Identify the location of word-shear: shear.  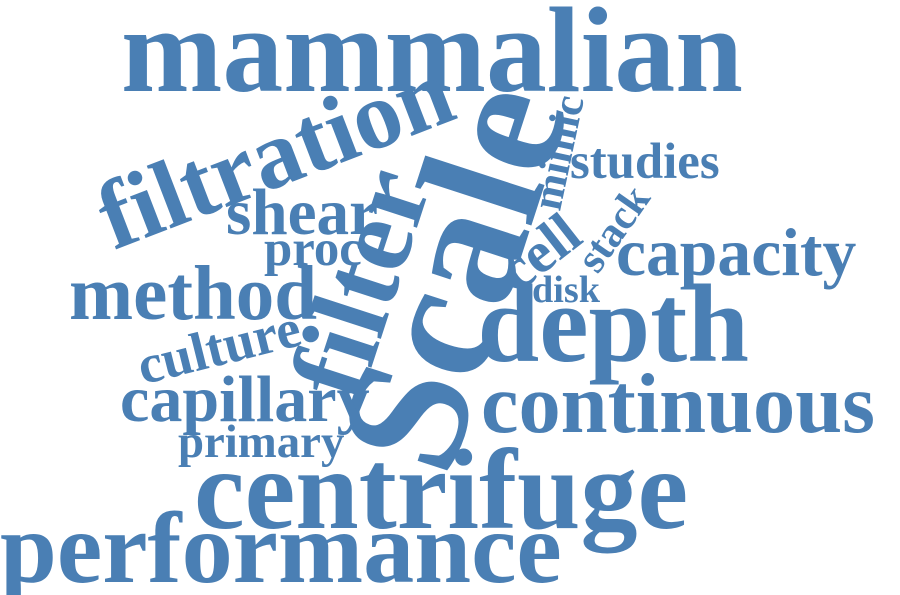
(302, 212).